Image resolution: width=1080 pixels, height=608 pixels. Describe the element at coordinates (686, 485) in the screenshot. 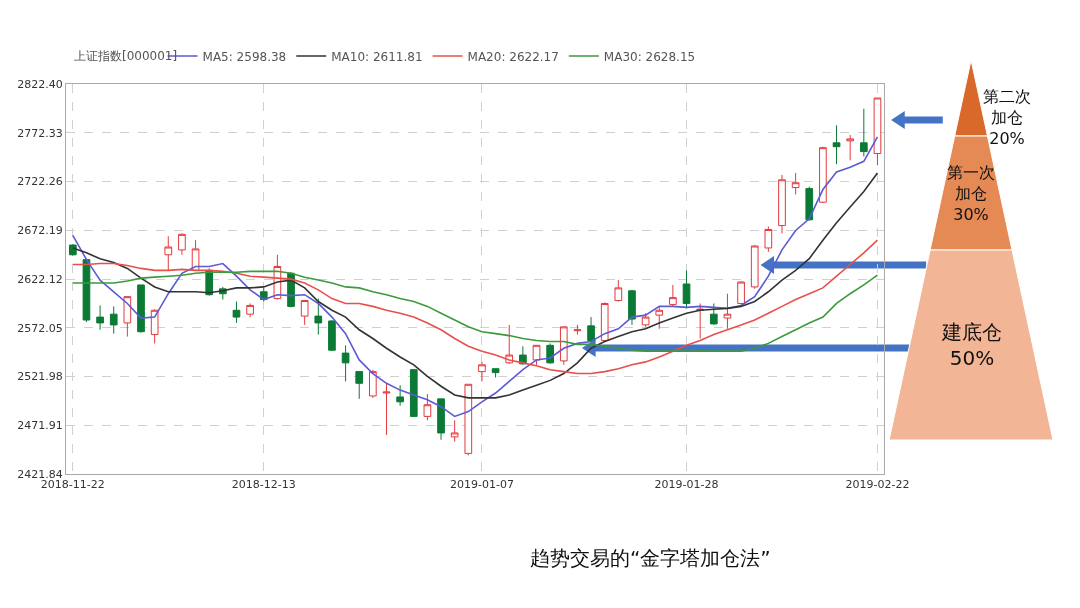

I see `x-tick-label: 2019-01-28` at that location.